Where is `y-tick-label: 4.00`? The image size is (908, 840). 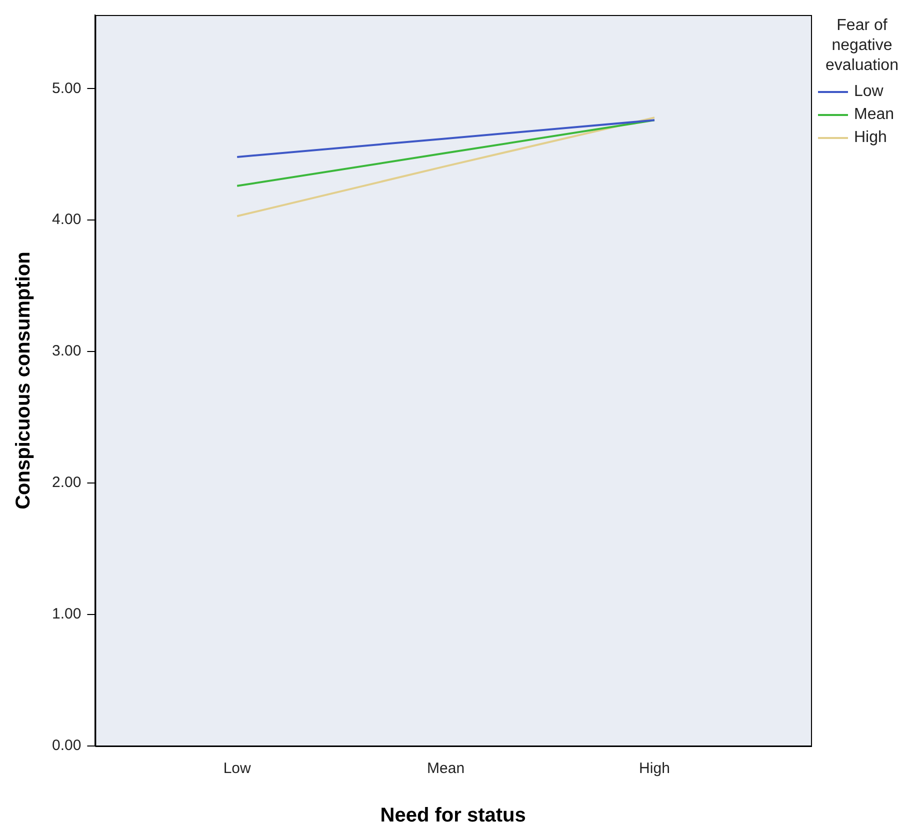
y-tick-label: 4.00 is located at coordinates (67, 219).